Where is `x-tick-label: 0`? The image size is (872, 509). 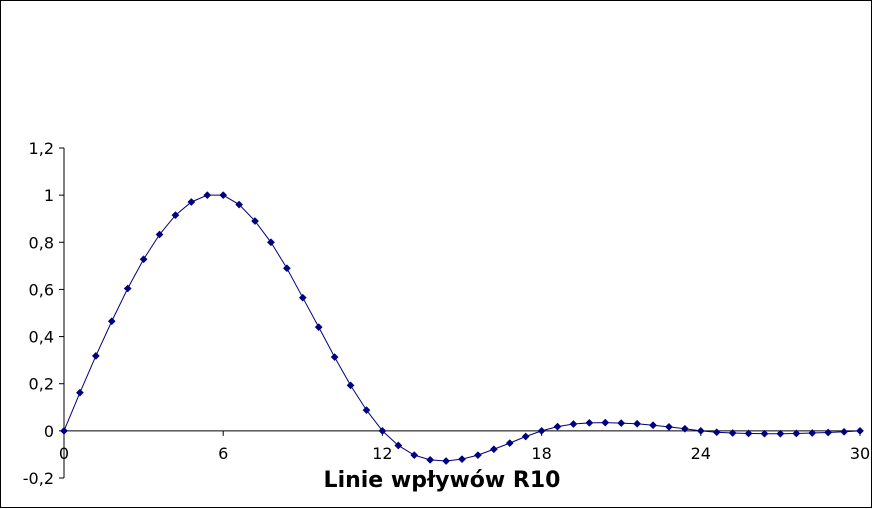
x-tick-label: 0 is located at coordinates (64, 453).